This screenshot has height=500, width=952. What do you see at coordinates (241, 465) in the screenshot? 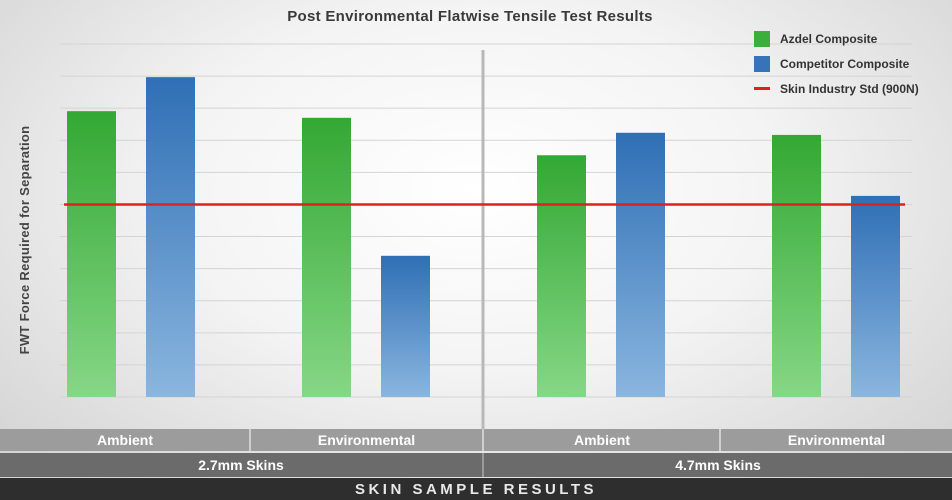
I see `group-label-2-7mm: 2.7mm Skins` at bounding box center [241, 465].